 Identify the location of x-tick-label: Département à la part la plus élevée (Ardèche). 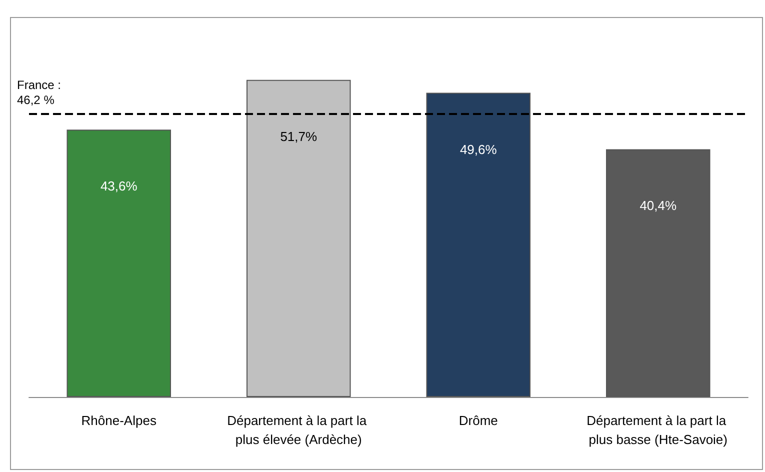
(298, 430).